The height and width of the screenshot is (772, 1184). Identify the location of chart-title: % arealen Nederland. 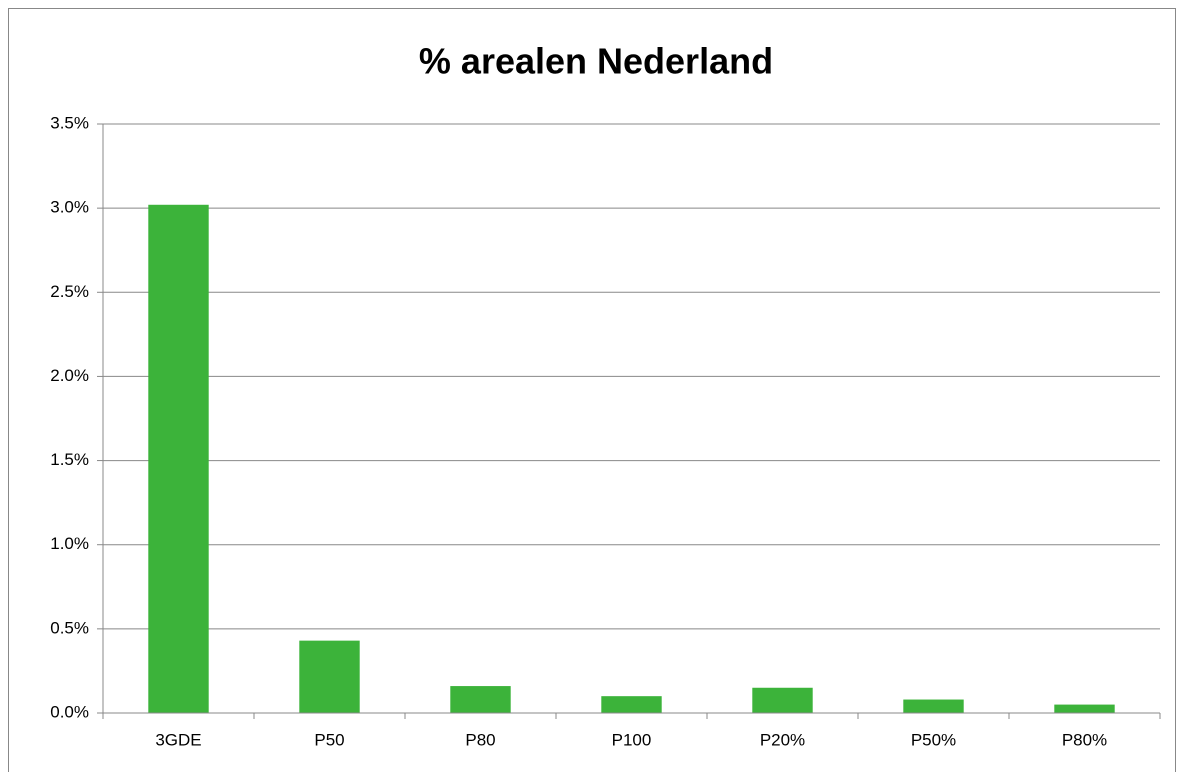
(596, 61).